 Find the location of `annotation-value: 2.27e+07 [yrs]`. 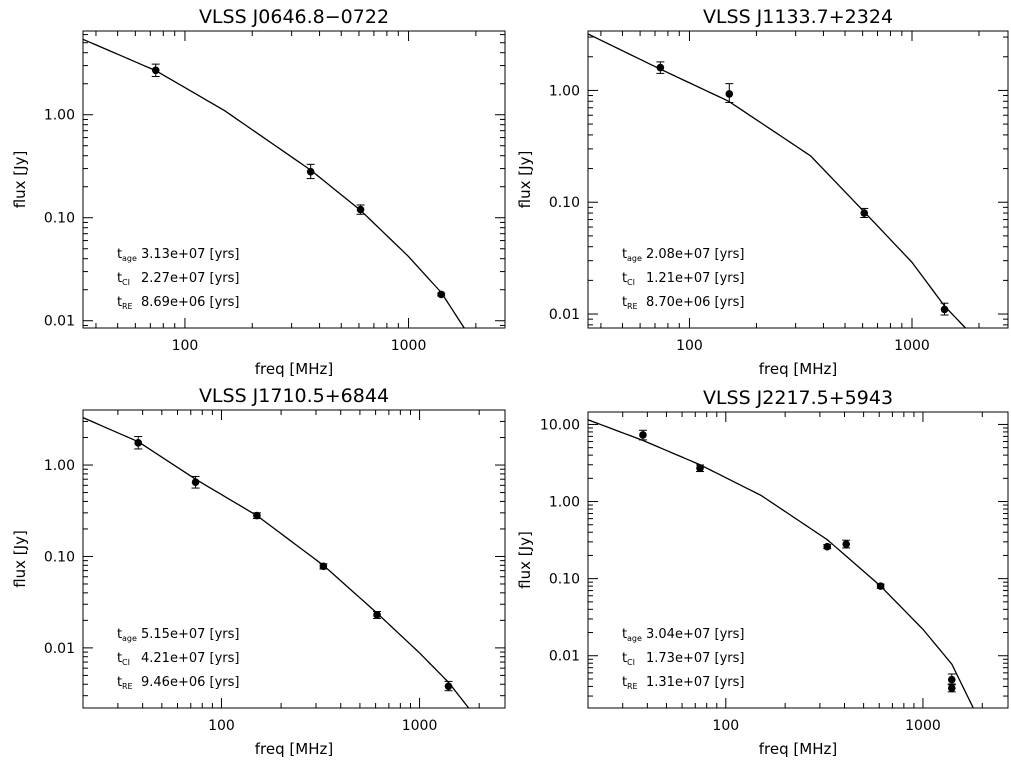

annotation-value: 2.27e+07 [yrs] is located at coordinates (190, 278).